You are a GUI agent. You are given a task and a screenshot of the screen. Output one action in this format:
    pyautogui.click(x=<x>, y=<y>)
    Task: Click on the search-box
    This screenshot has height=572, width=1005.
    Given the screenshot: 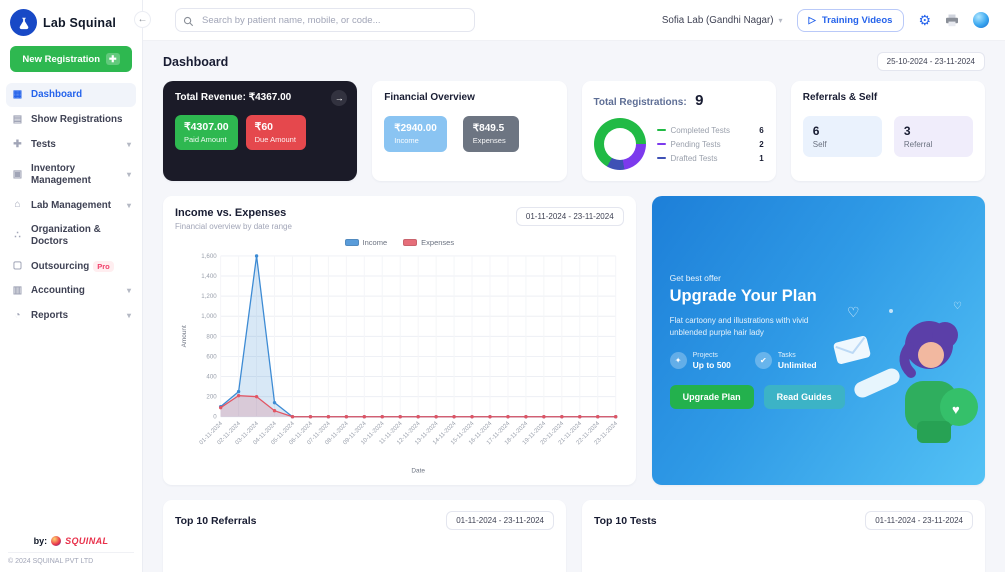 What is the action you would take?
    pyautogui.click(x=325, y=20)
    